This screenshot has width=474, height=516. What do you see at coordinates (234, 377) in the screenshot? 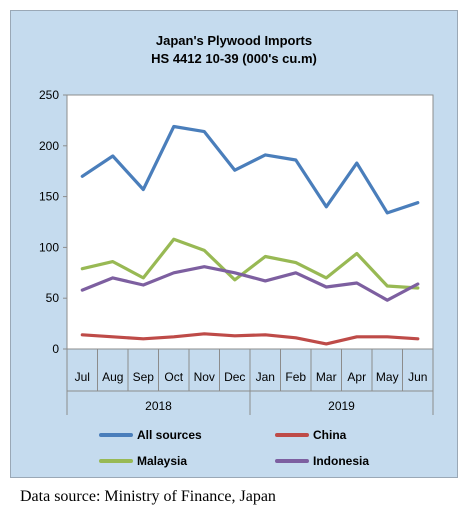
I see `x-tick-label: Dec` at bounding box center [234, 377].